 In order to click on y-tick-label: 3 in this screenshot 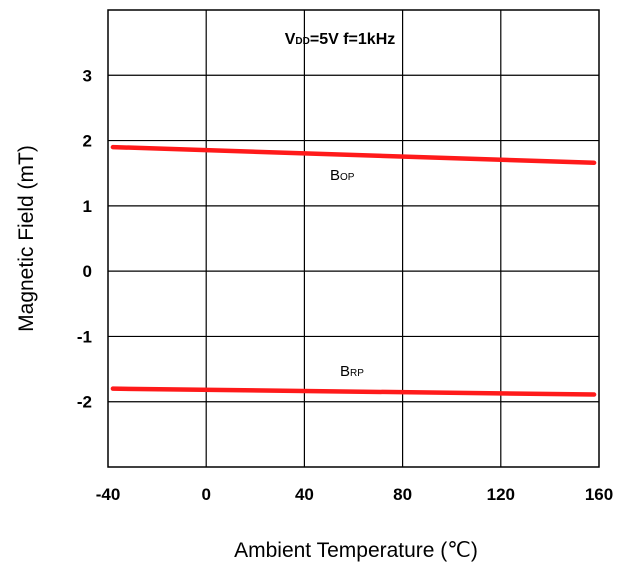, I will do `click(87, 75)`.